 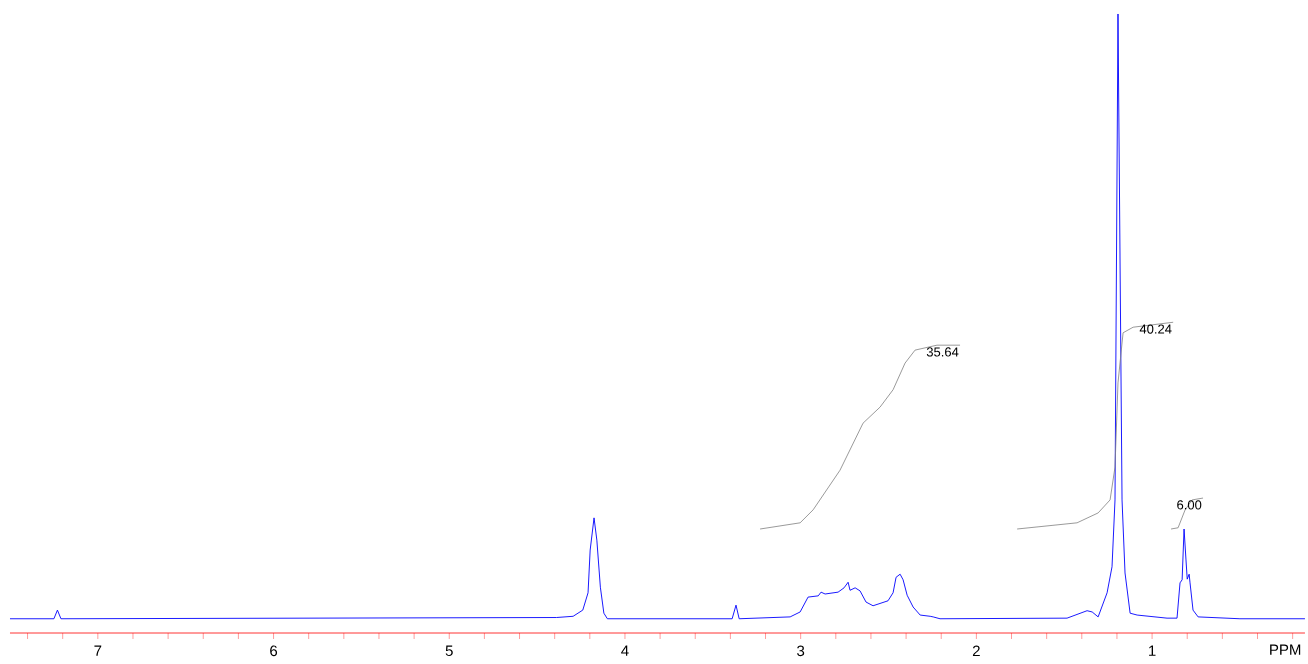 What do you see at coordinates (625, 650) in the screenshot?
I see `x-tick-label: 4` at bounding box center [625, 650].